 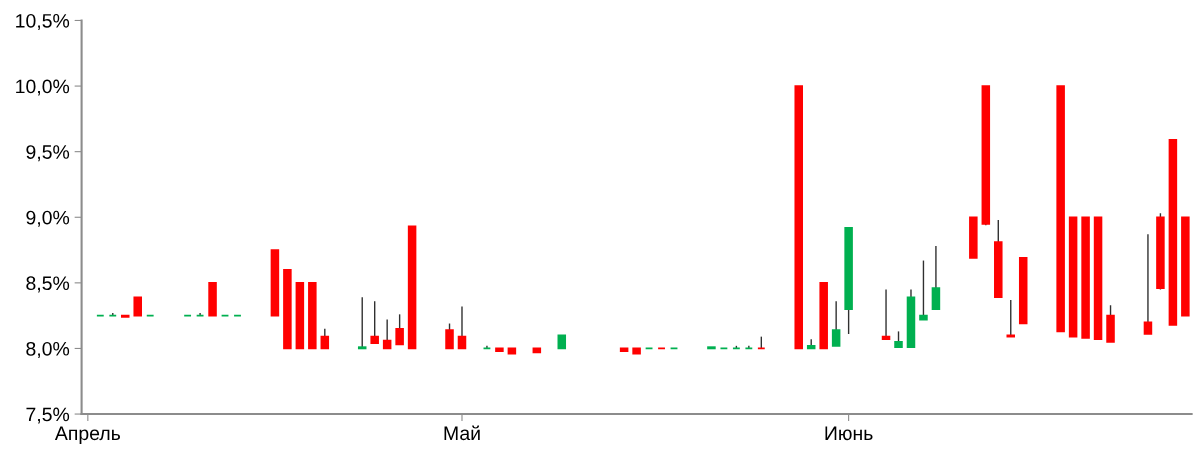 I want to click on x-tick-label: Июнь, so click(x=849, y=433).